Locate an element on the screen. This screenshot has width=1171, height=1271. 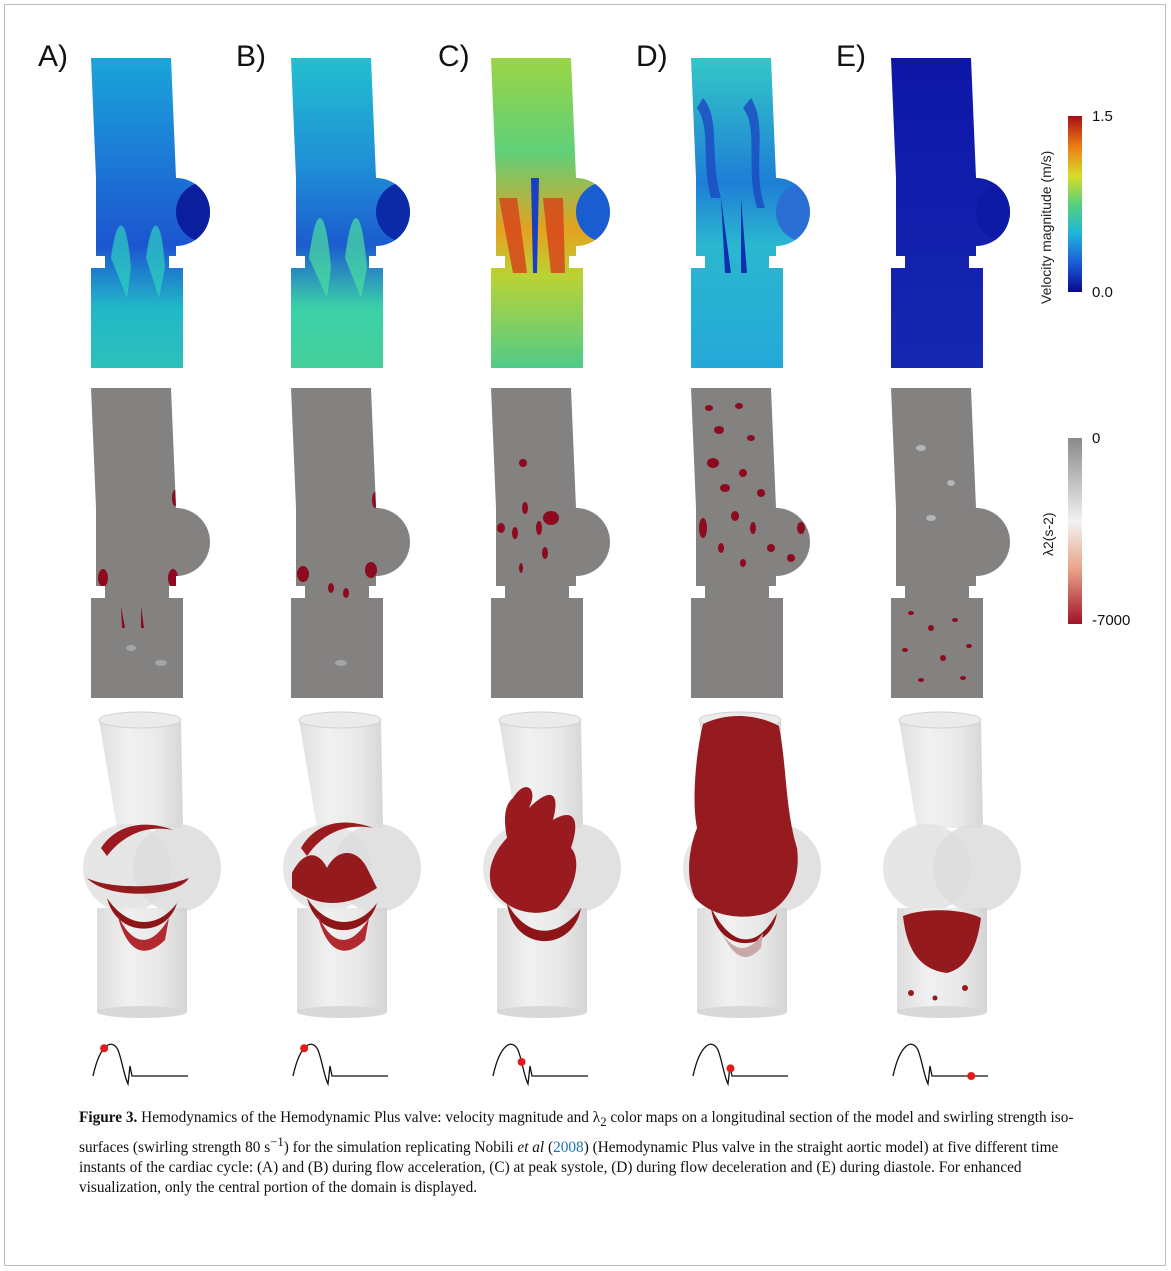
cardiac-cycle-a is located at coordinates (143, 1062).